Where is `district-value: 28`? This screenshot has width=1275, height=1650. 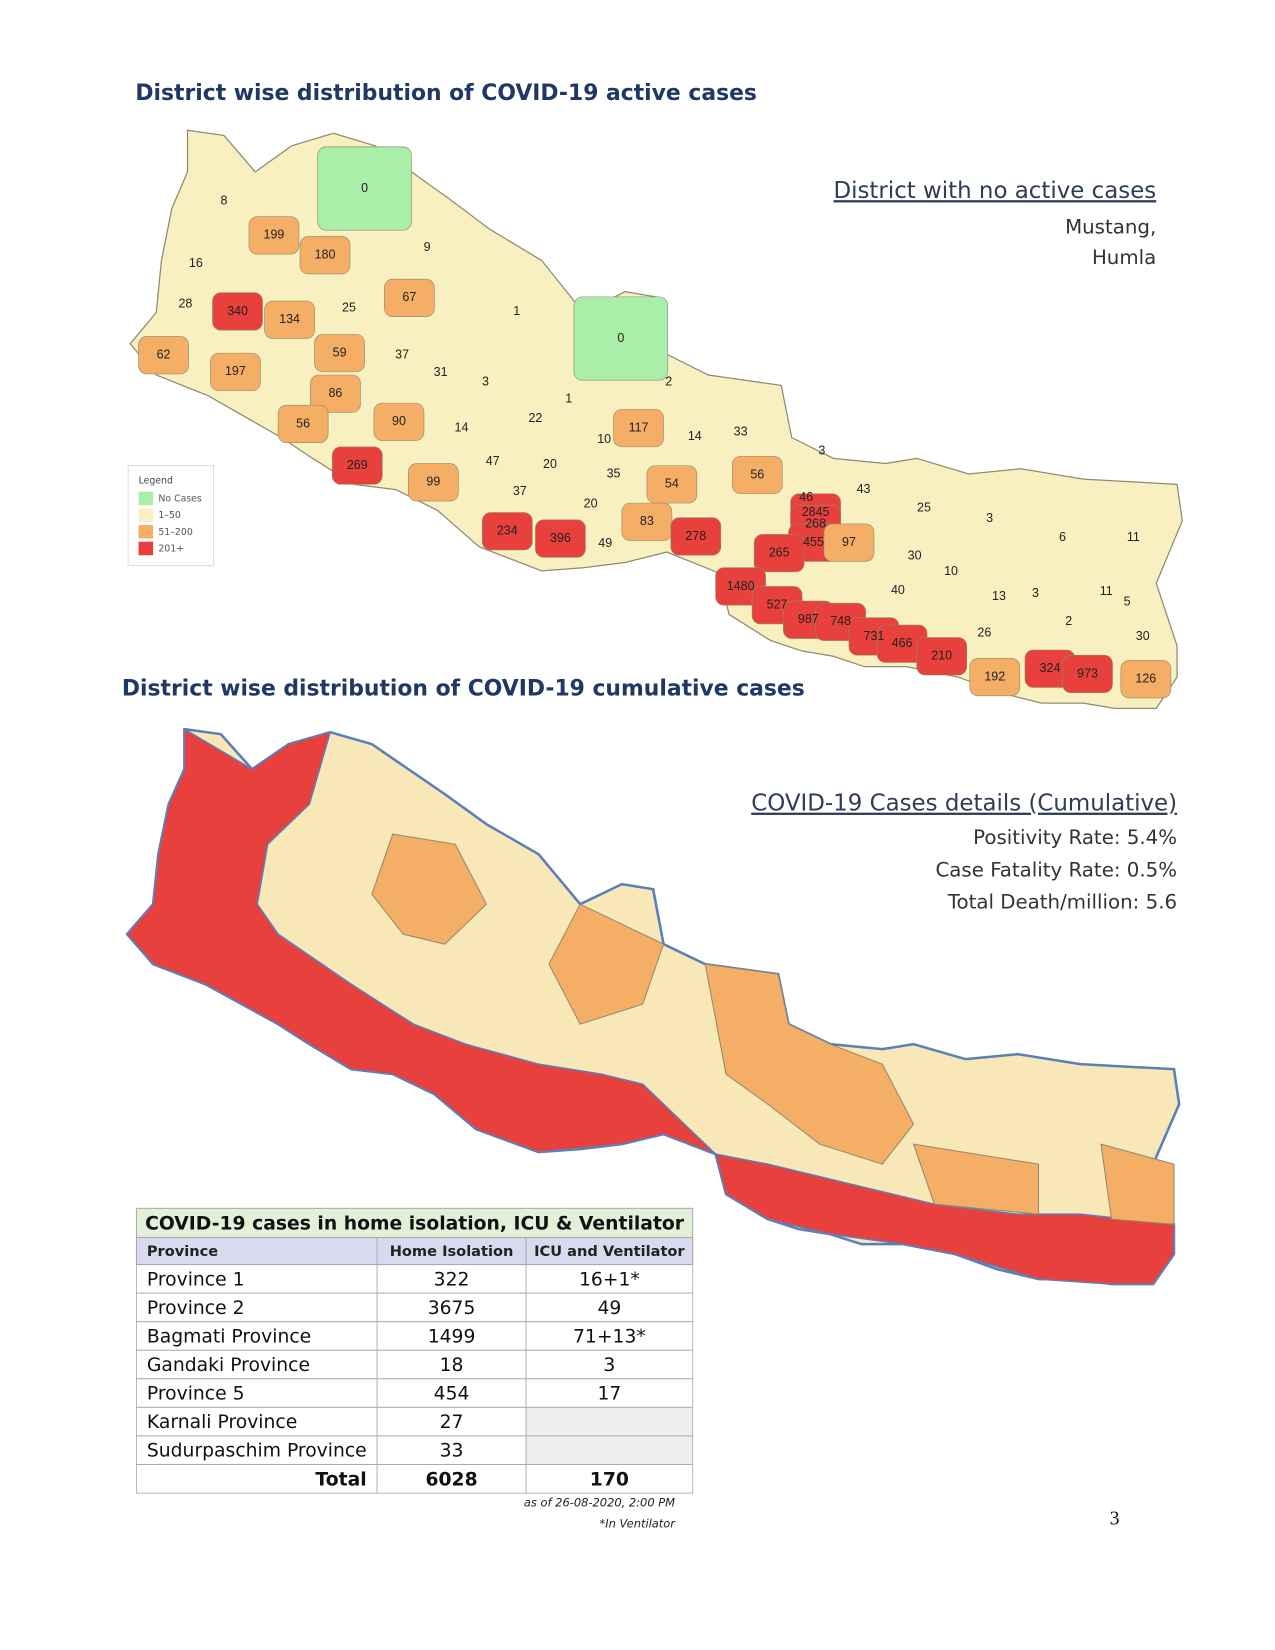 district-value: 28 is located at coordinates (185, 303).